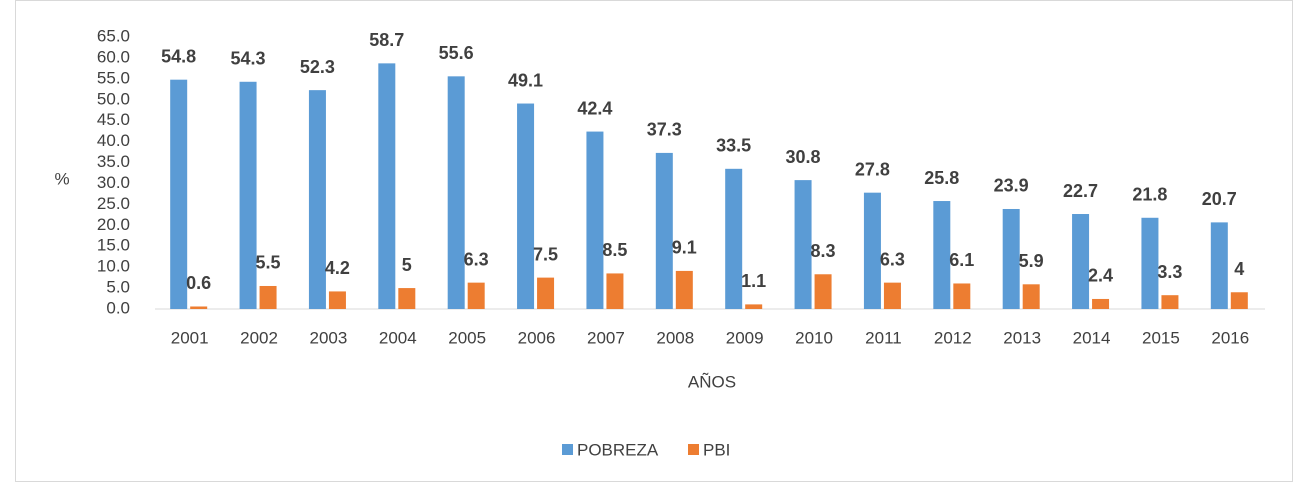 Image resolution: width=1294 pixels, height=483 pixels. What do you see at coordinates (675, 337) in the screenshot?
I see `x-tick-label: 2008` at bounding box center [675, 337].